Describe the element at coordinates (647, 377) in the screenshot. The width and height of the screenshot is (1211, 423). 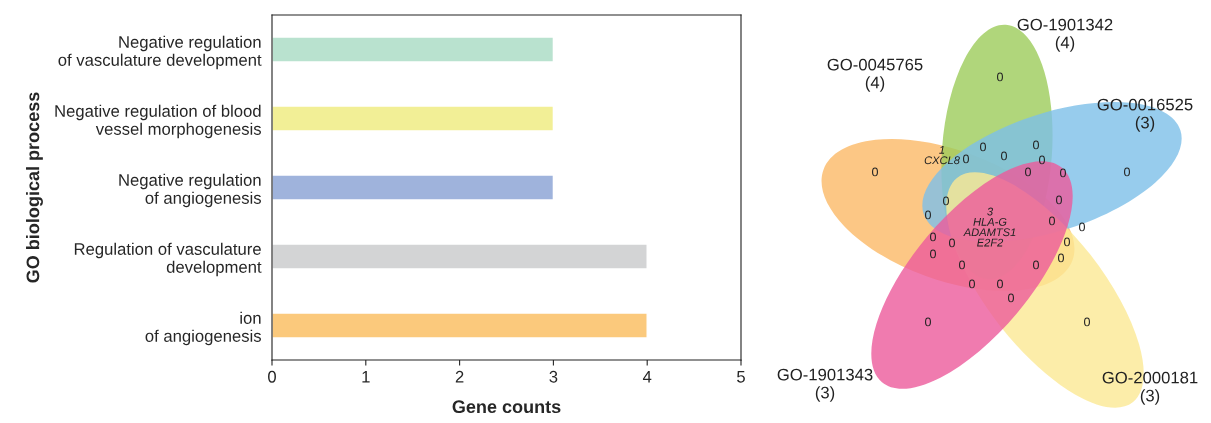
I see `x-tick-label: 4` at that location.